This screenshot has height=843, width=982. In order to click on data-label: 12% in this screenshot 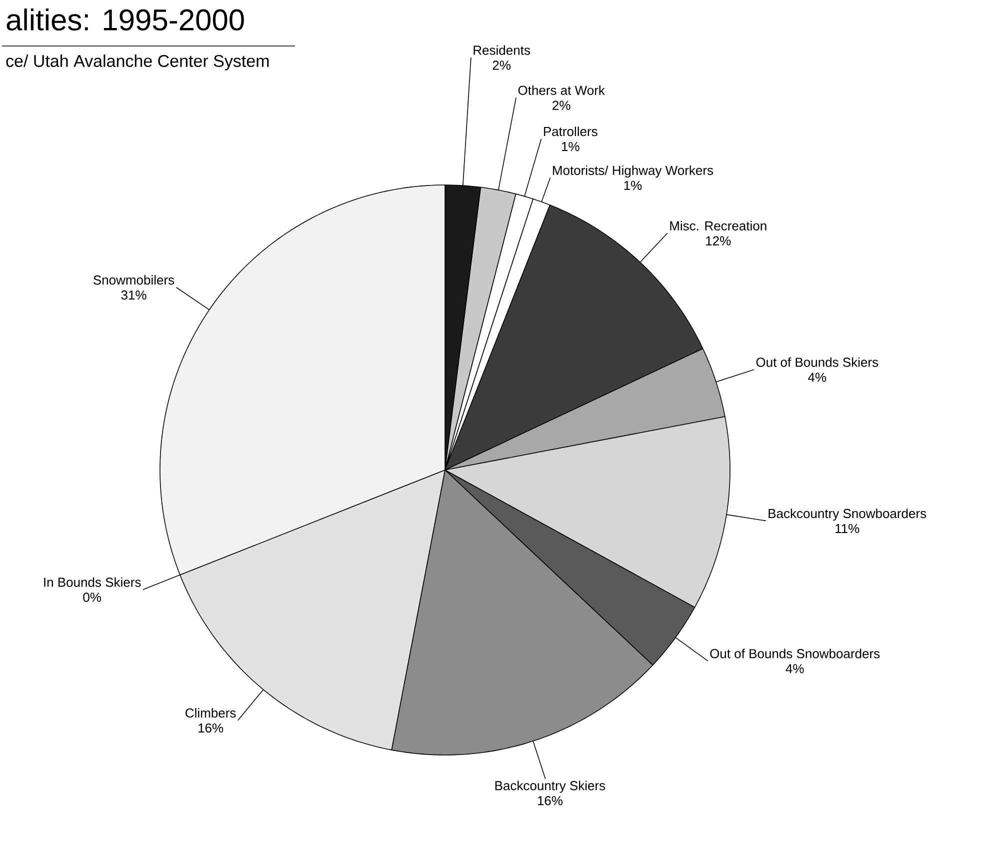, I will do `click(718, 241)`.